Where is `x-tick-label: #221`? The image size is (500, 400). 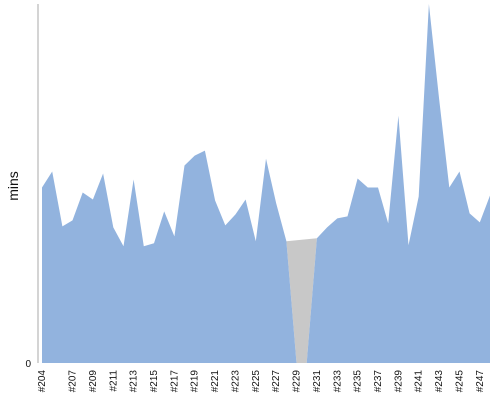 x-tick-label: #221 is located at coordinates (215, 381).